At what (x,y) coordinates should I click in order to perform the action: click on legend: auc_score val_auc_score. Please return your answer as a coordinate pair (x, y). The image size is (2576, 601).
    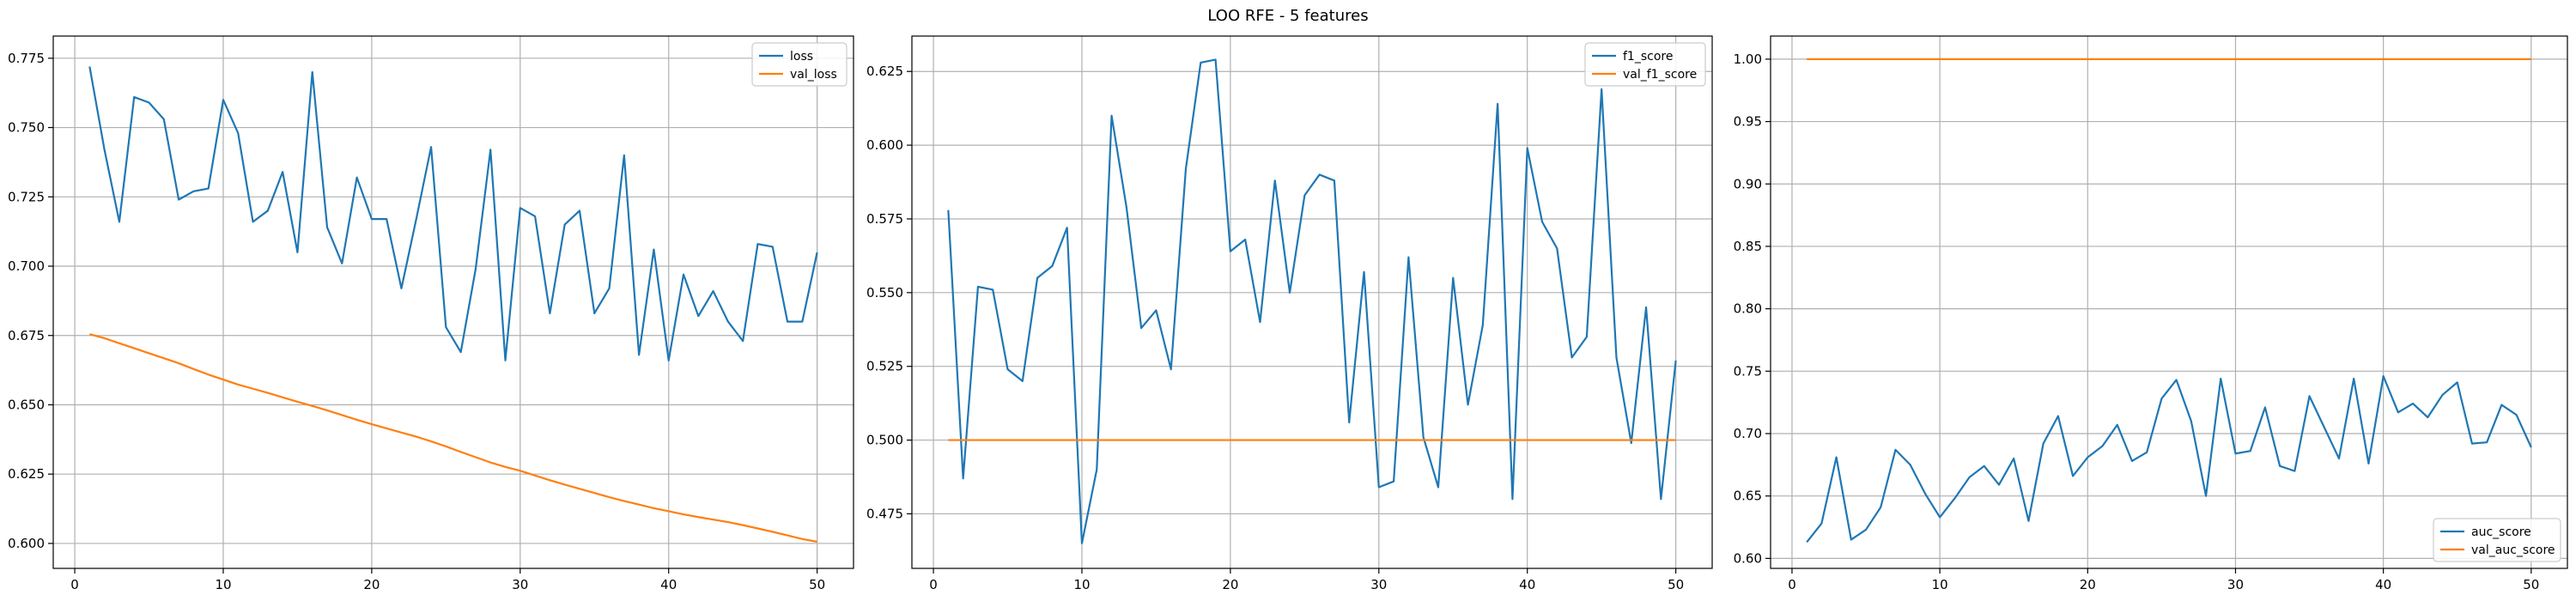
    Looking at the image, I should click on (2497, 540).